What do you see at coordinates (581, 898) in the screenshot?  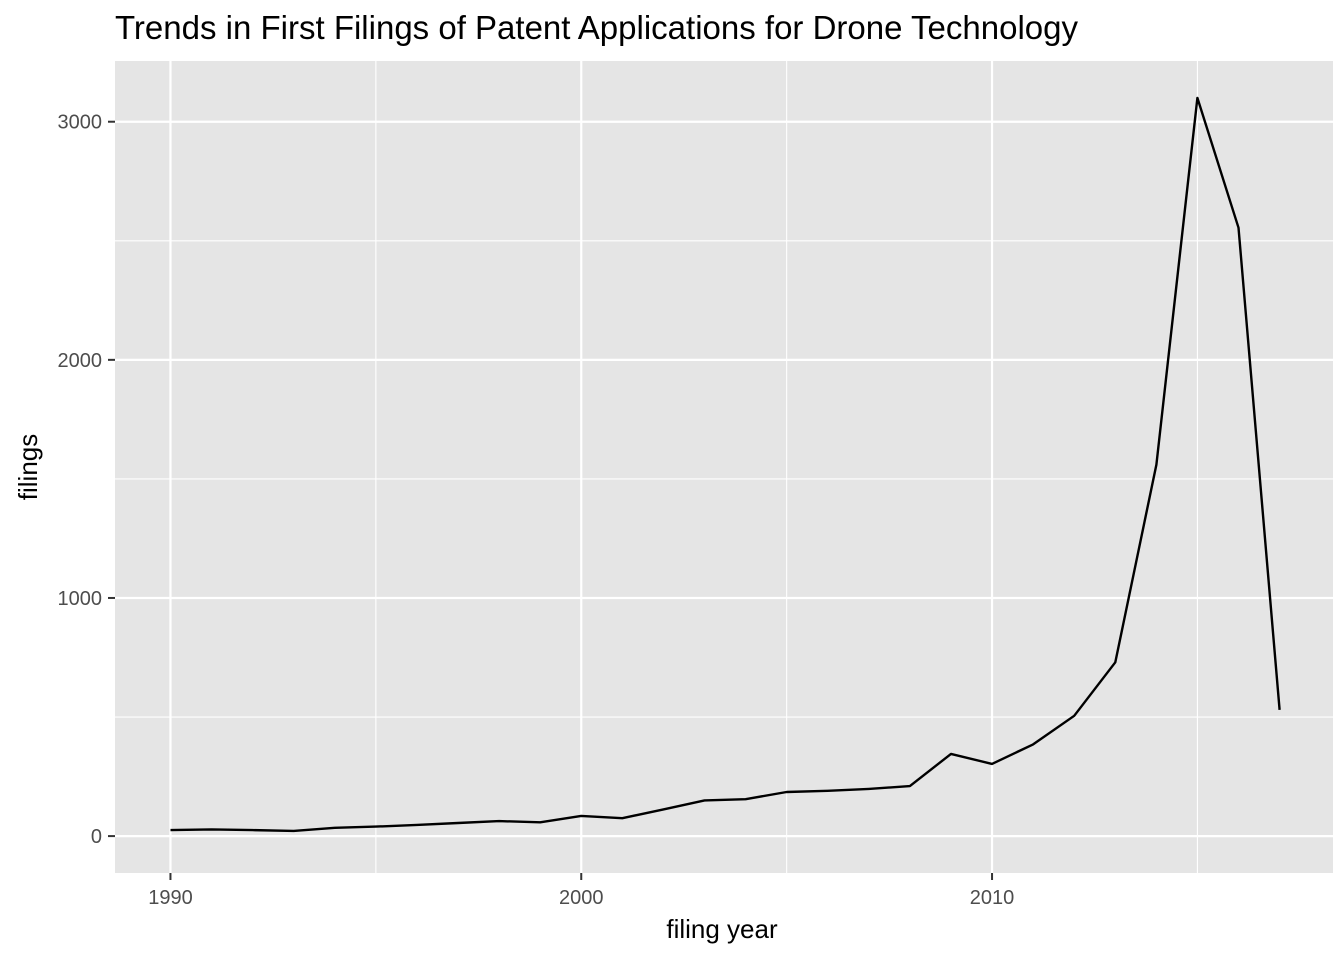 I see `x-tick-label: 2000` at bounding box center [581, 898].